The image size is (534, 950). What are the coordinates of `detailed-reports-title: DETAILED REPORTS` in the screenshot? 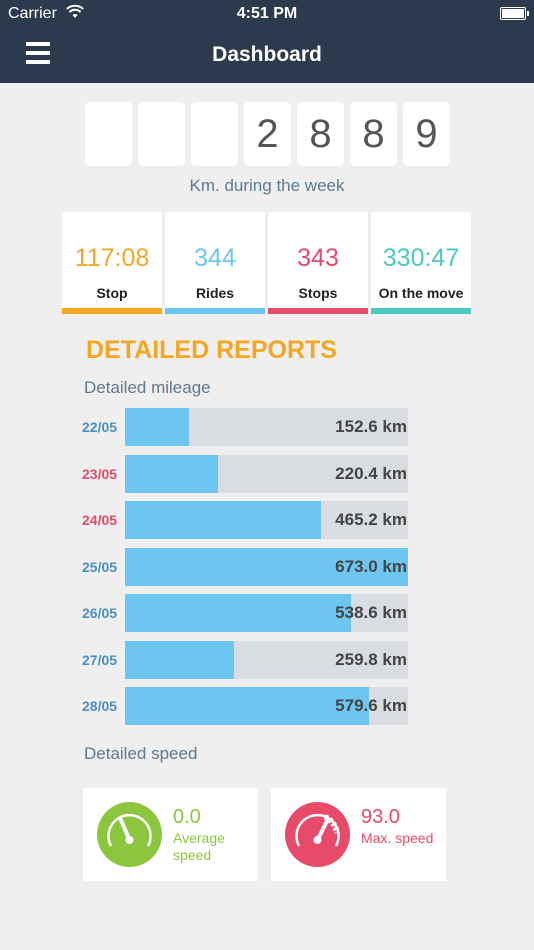 It's located at (211, 350).